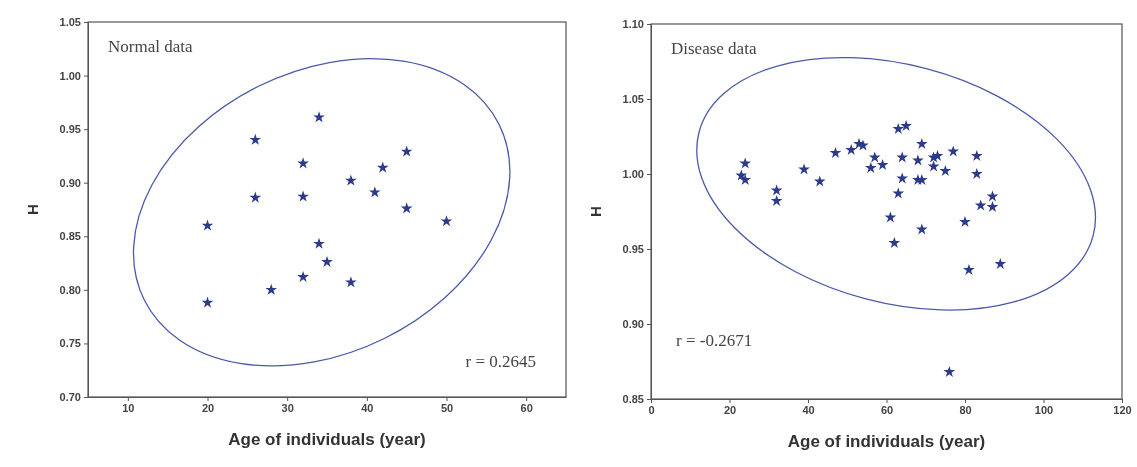 The width and height of the screenshot is (1137, 467). Describe the element at coordinates (70, 343) in the screenshot. I see `y-tick-label: 0.75` at that location.